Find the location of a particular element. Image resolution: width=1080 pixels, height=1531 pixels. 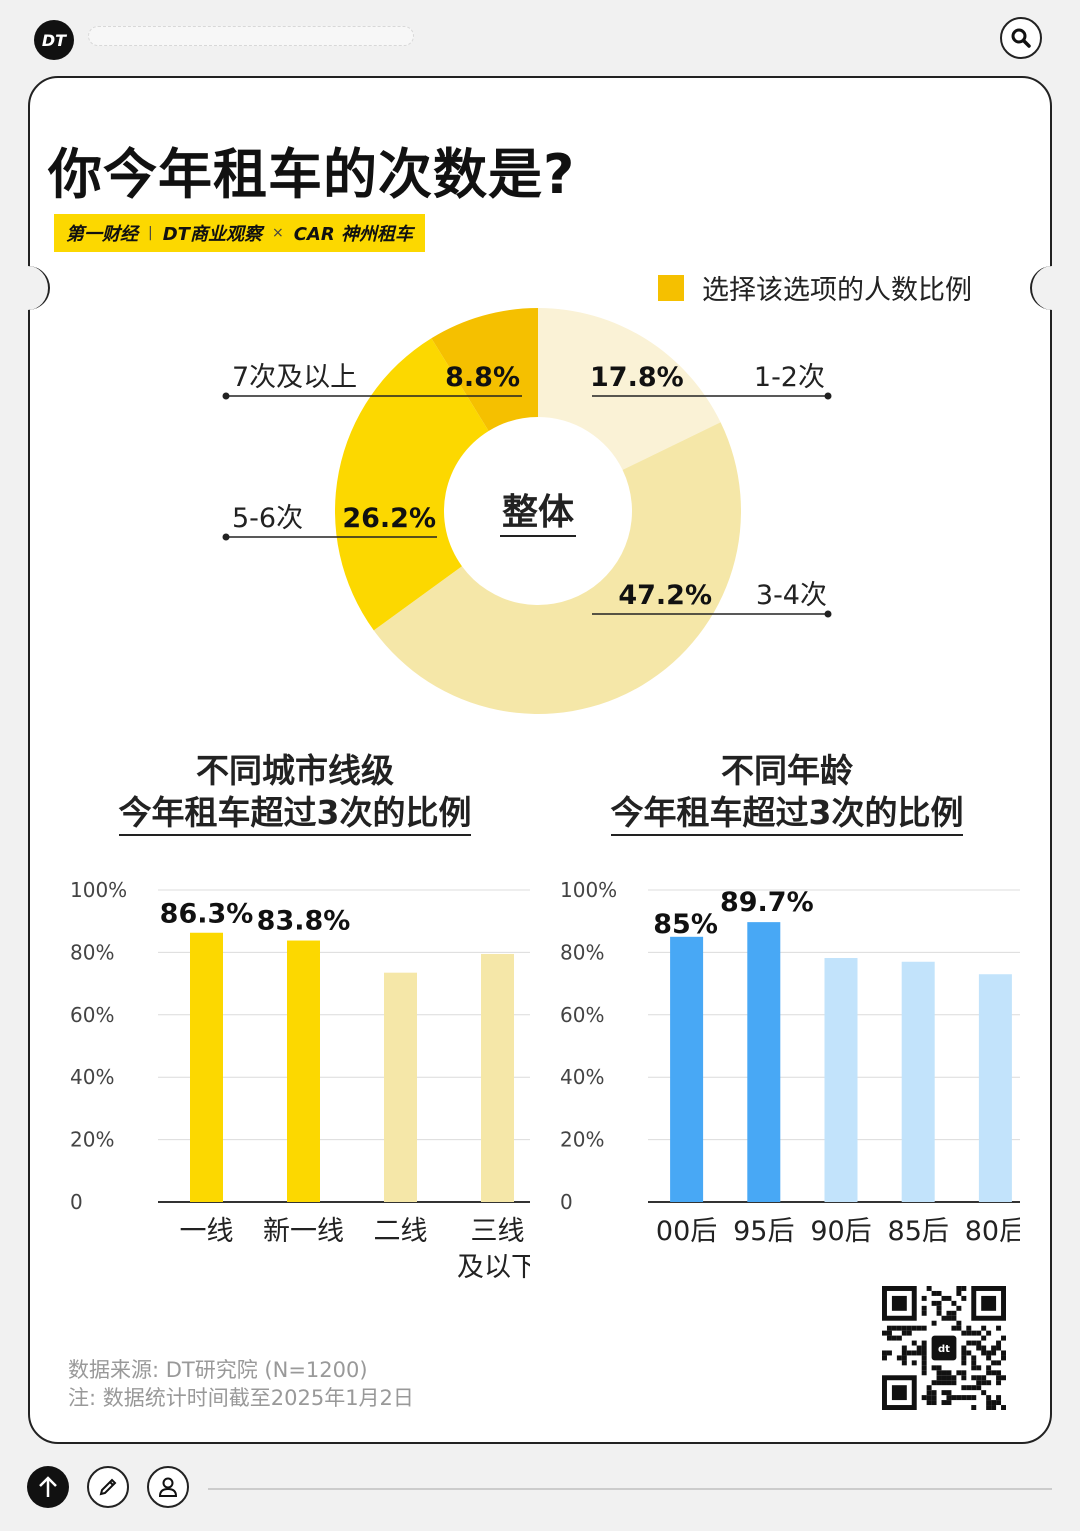

search-icon is located at coordinates (1021, 38).